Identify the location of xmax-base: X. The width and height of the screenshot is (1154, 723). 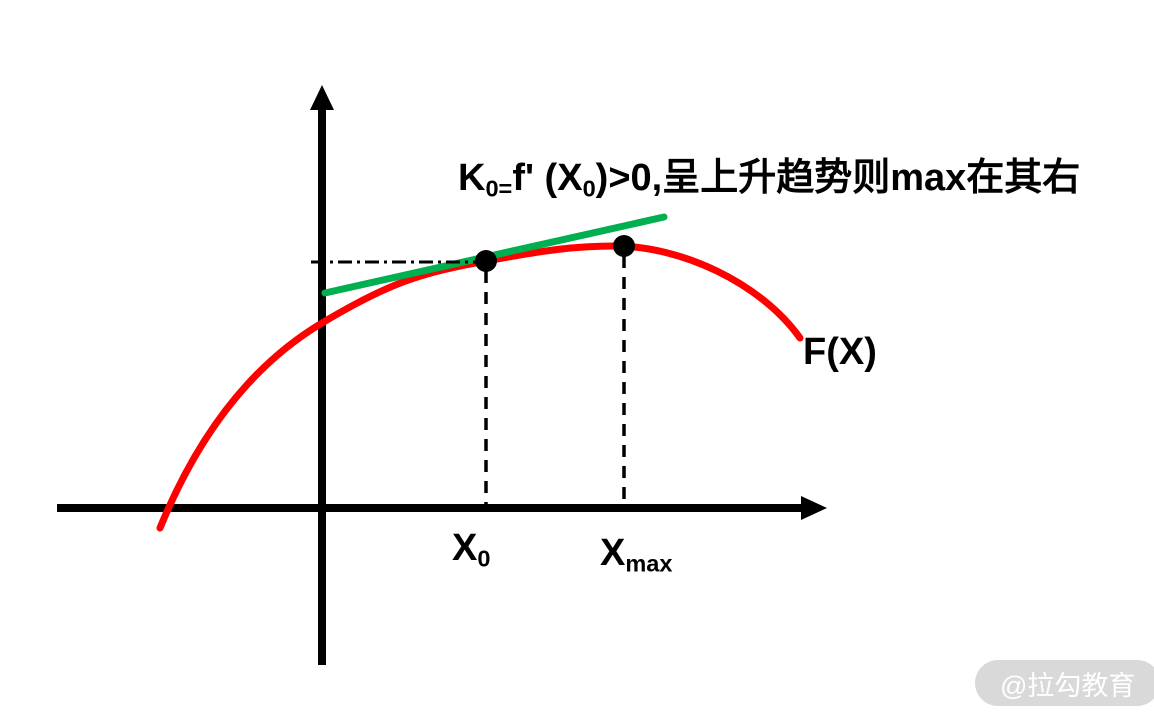
(613, 553).